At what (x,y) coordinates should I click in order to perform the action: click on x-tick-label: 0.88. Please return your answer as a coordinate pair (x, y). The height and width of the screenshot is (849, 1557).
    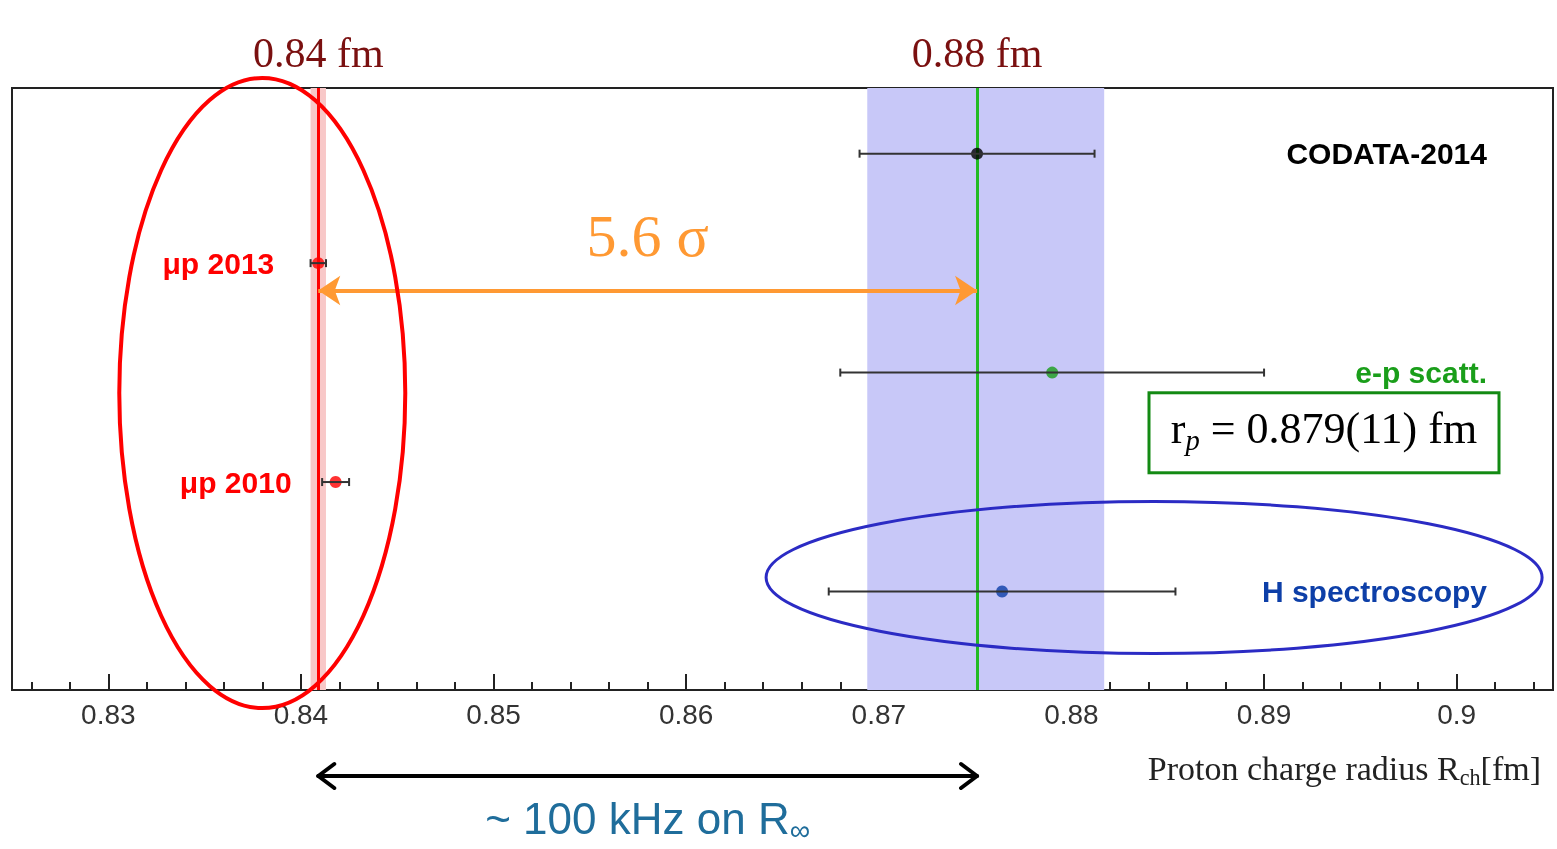
    Looking at the image, I should click on (1071, 714).